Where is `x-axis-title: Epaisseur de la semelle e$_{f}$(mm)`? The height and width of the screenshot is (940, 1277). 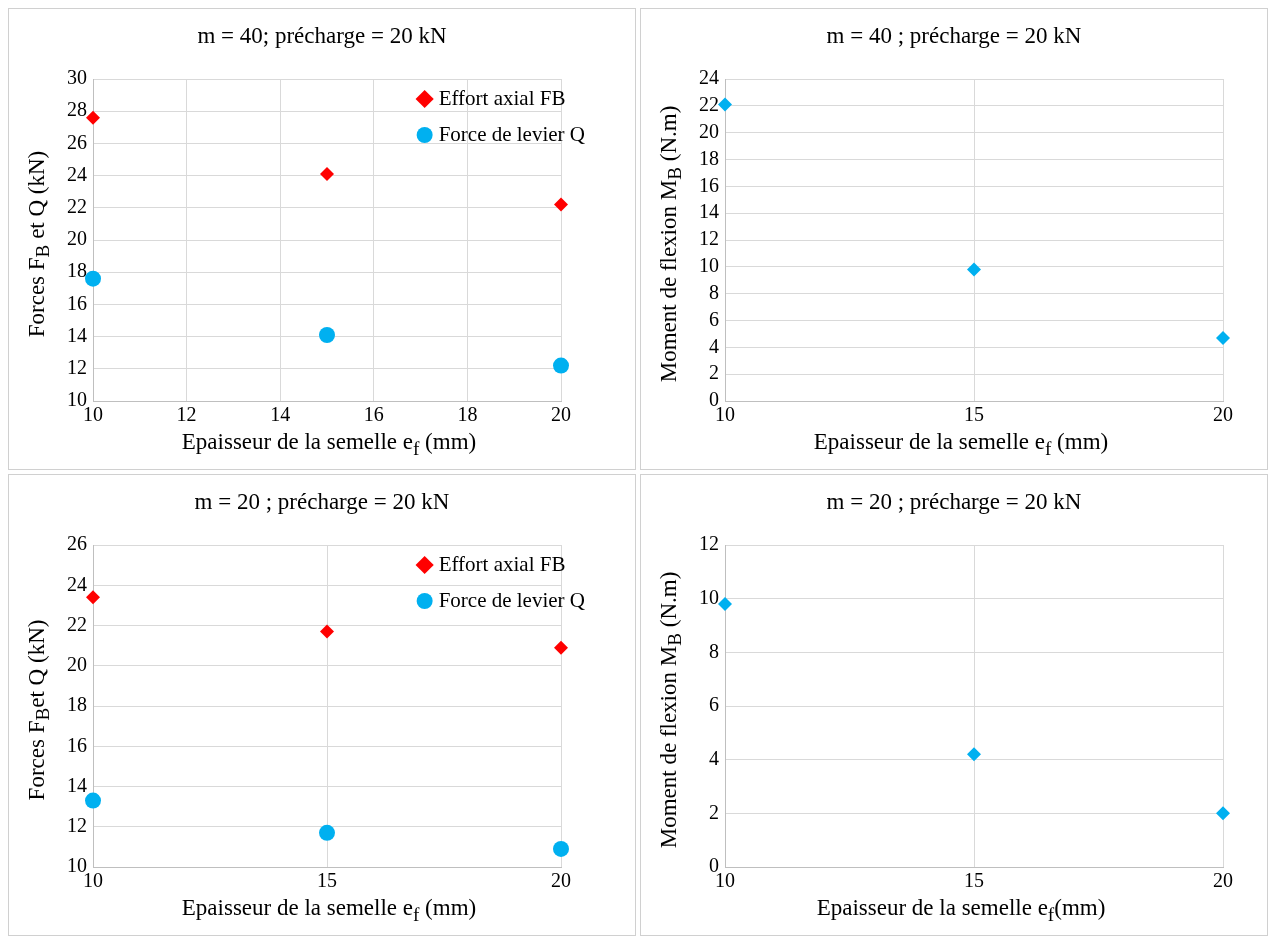
x-axis-title: Epaisseur de la semelle e$_{f}$(mm) is located at coordinates (961, 910).